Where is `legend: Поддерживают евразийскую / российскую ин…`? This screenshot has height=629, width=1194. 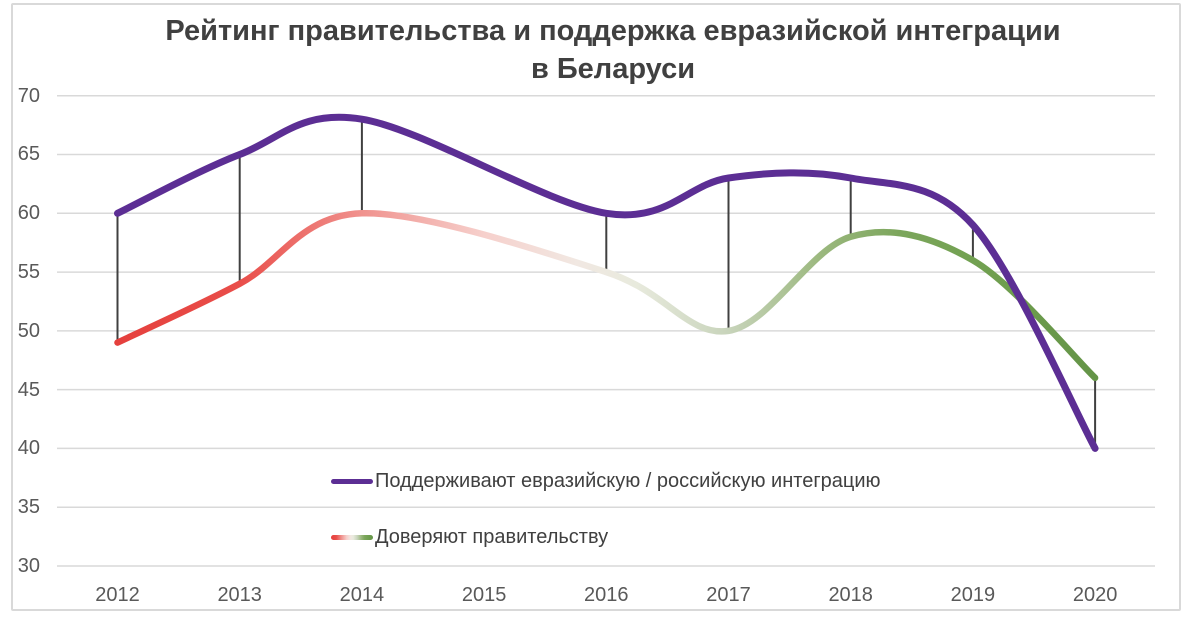 legend: Поддерживают евразийскую / российскую ин… is located at coordinates (606, 509).